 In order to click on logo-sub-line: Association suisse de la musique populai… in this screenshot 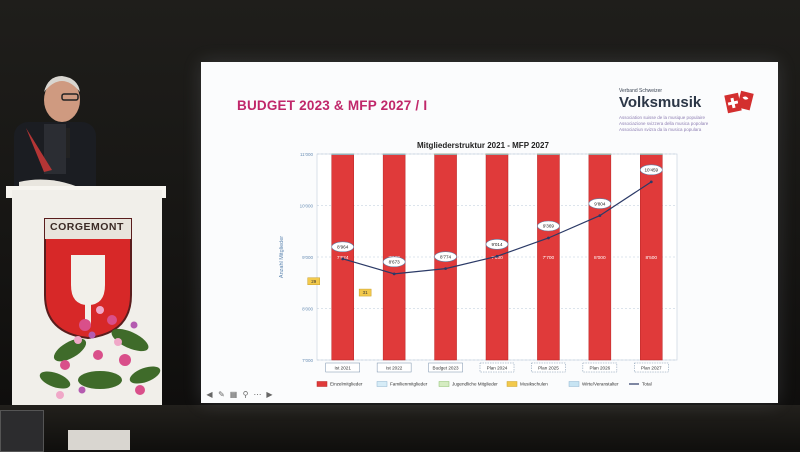, I will do `click(662, 117)`.